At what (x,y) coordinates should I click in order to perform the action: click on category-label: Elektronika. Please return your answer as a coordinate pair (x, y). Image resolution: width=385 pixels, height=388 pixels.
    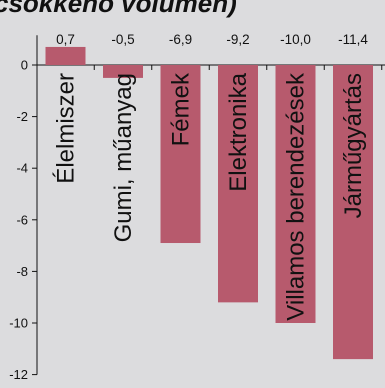
    Looking at the image, I should click on (238, 131).